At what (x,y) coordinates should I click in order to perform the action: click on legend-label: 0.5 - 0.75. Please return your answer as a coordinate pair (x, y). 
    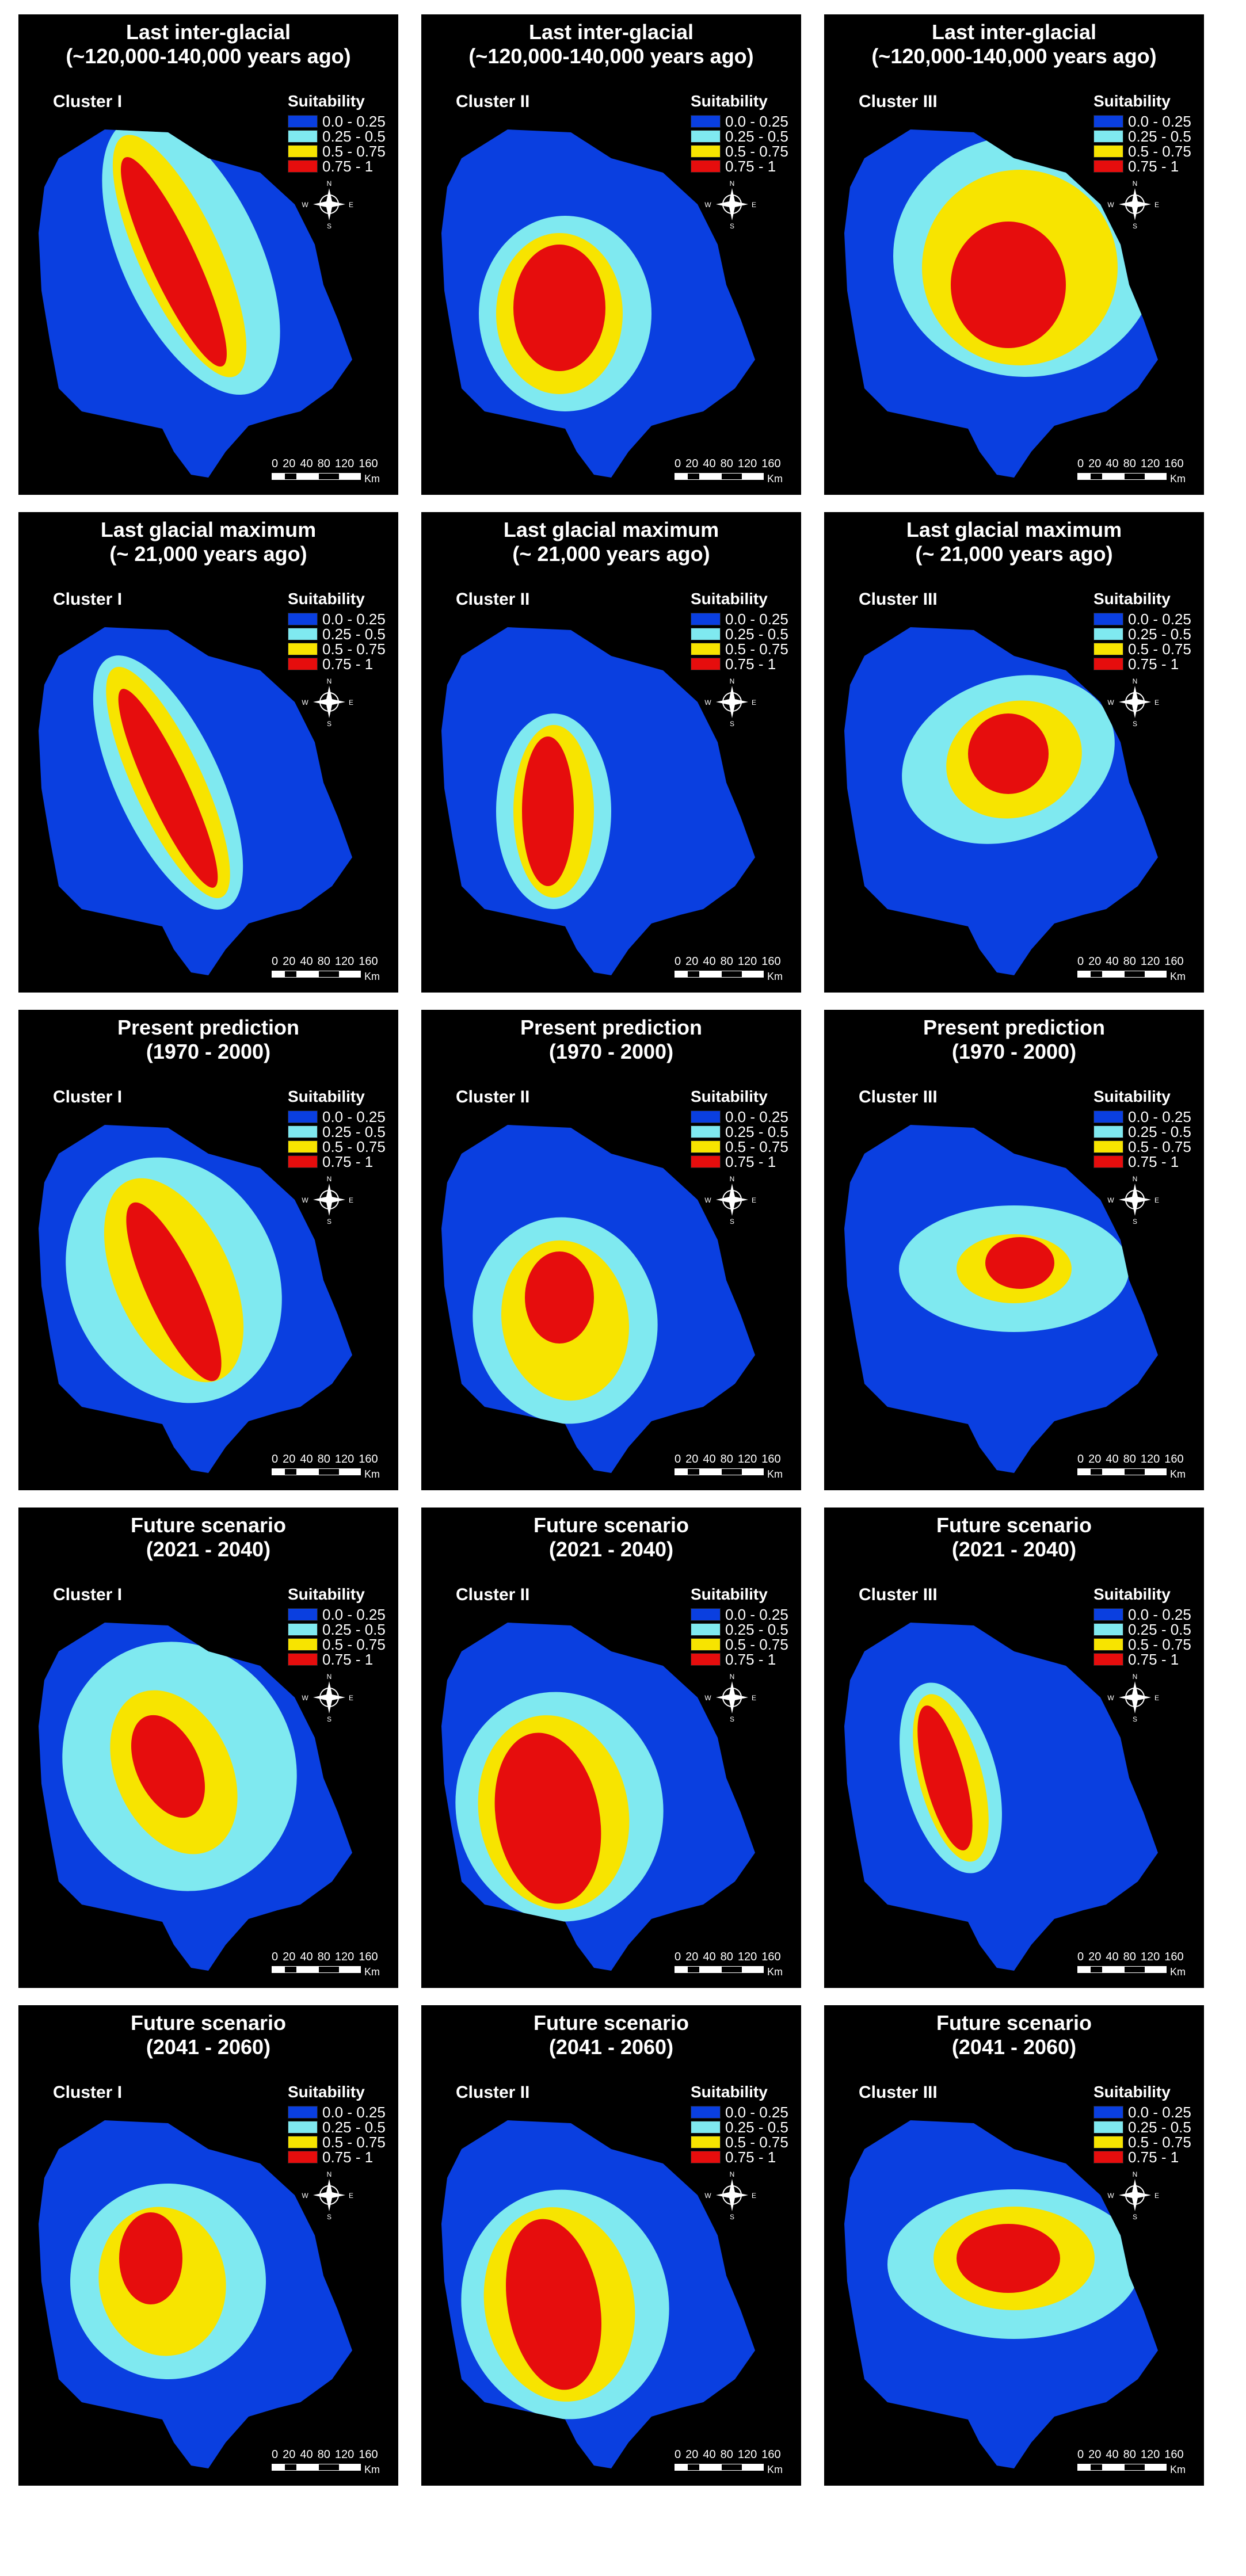
    Looking at the image, I should click on (1159, 1644).